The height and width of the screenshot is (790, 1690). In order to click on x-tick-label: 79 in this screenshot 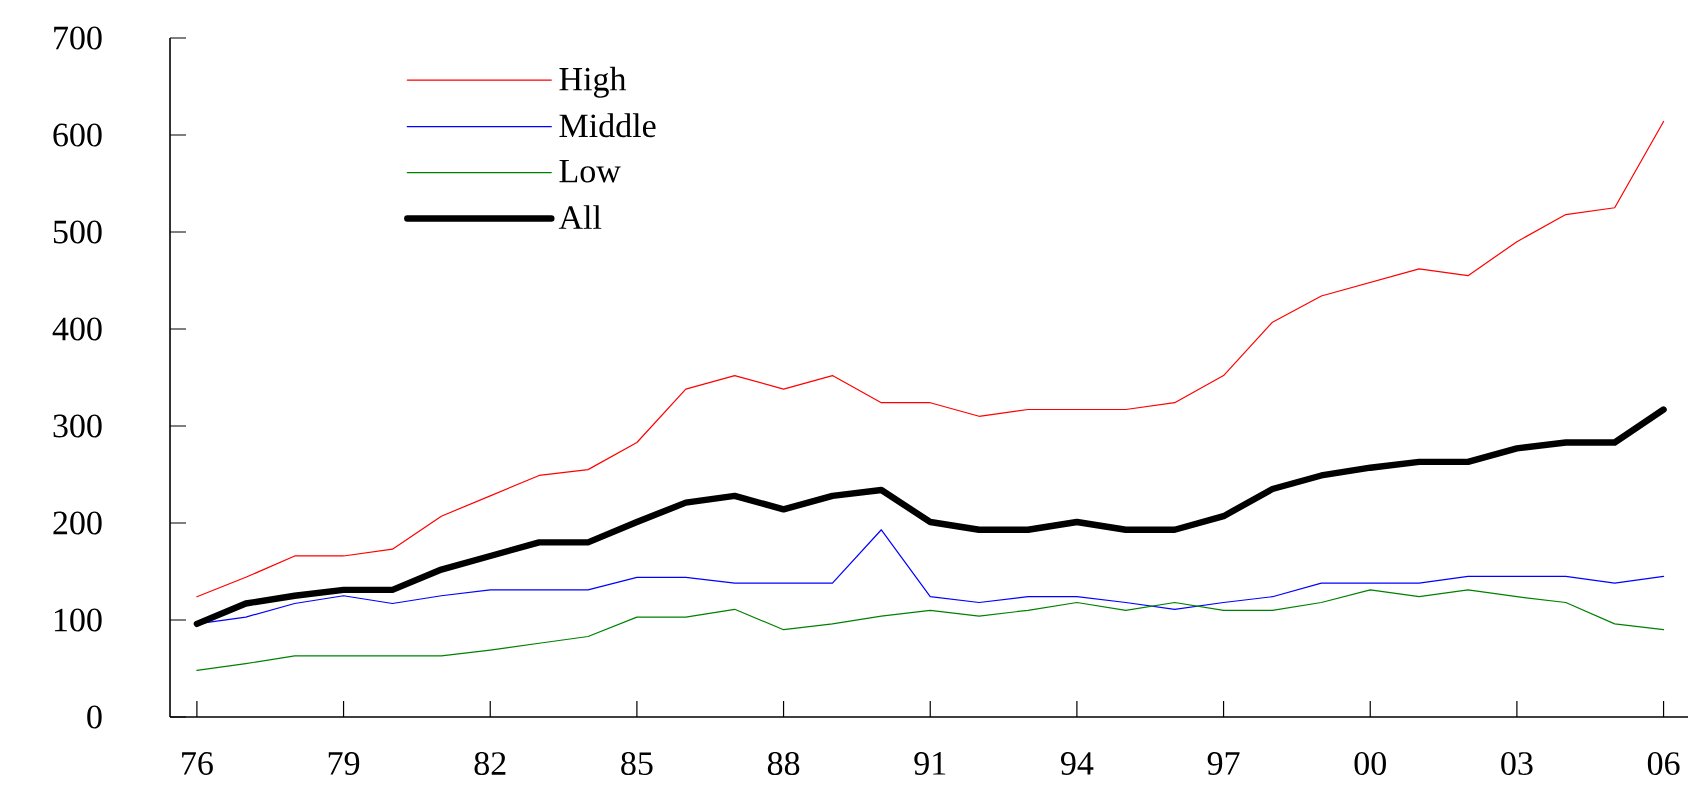, I will do `click(344, 763)`.